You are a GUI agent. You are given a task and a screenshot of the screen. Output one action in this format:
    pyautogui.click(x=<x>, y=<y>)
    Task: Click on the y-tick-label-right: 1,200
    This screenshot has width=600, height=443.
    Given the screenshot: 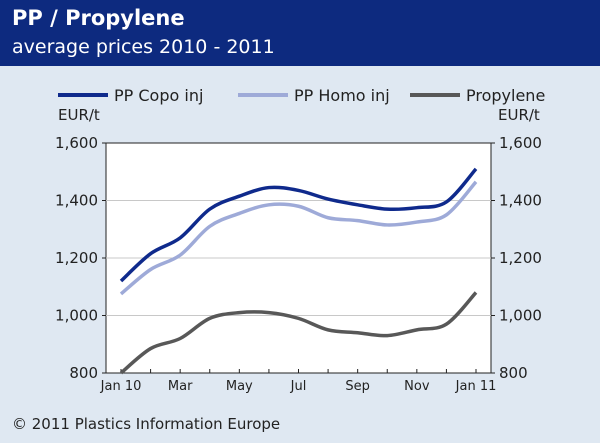 What is the action you would take?
    pyautogui.click(x=520, y=258)
    